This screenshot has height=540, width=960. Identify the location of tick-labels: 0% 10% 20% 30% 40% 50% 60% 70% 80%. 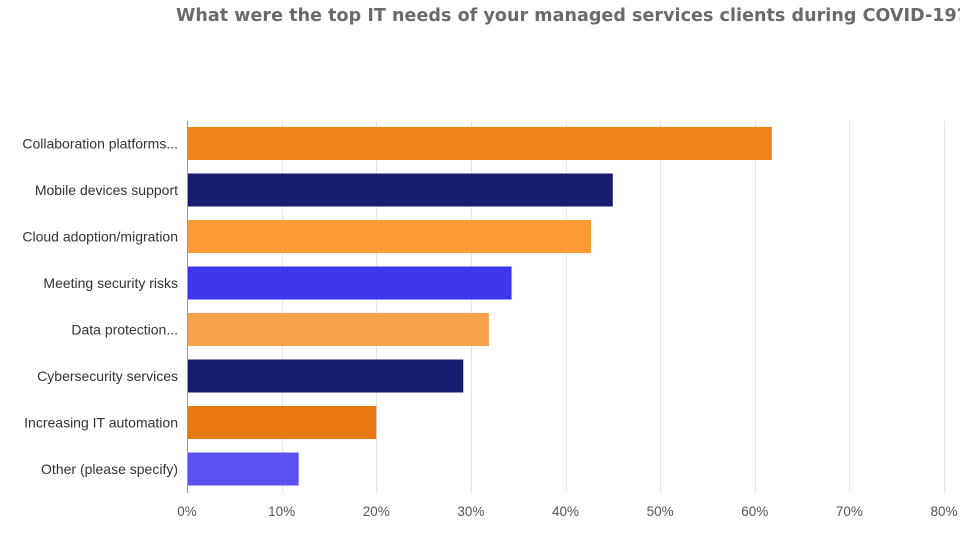
(567, 511).